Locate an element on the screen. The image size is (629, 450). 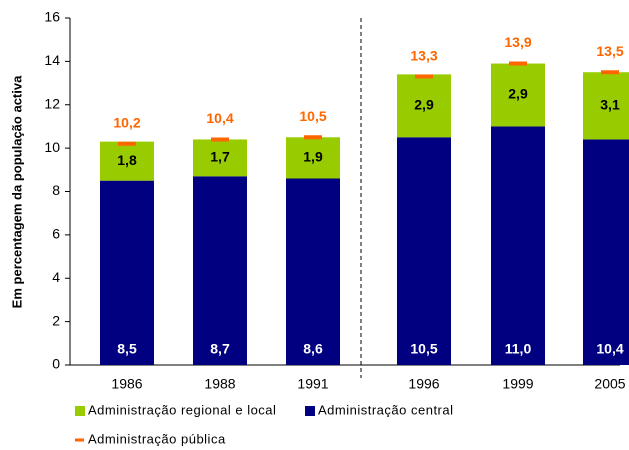
legend-label: Administração central is located at coordinates (386, 409).